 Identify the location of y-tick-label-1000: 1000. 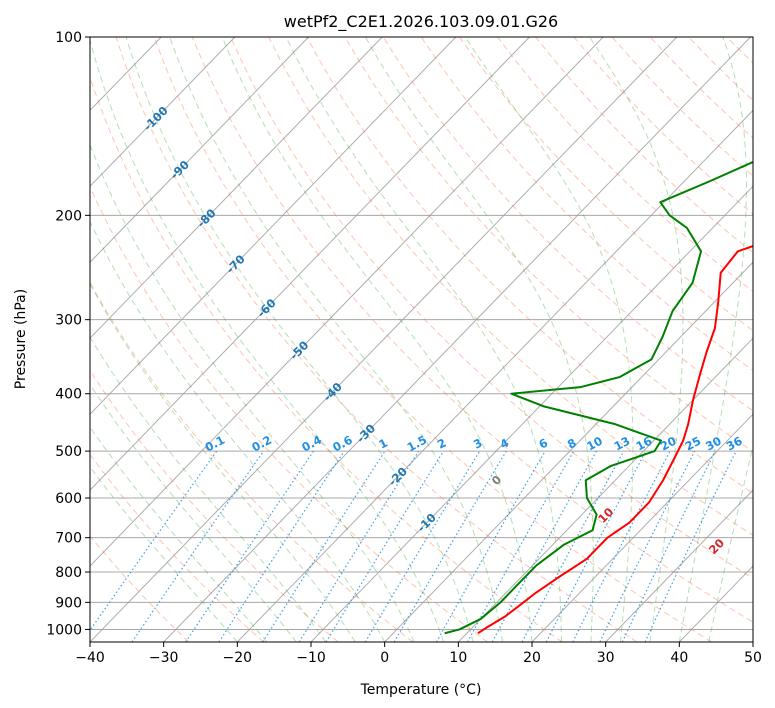
(64, 630).